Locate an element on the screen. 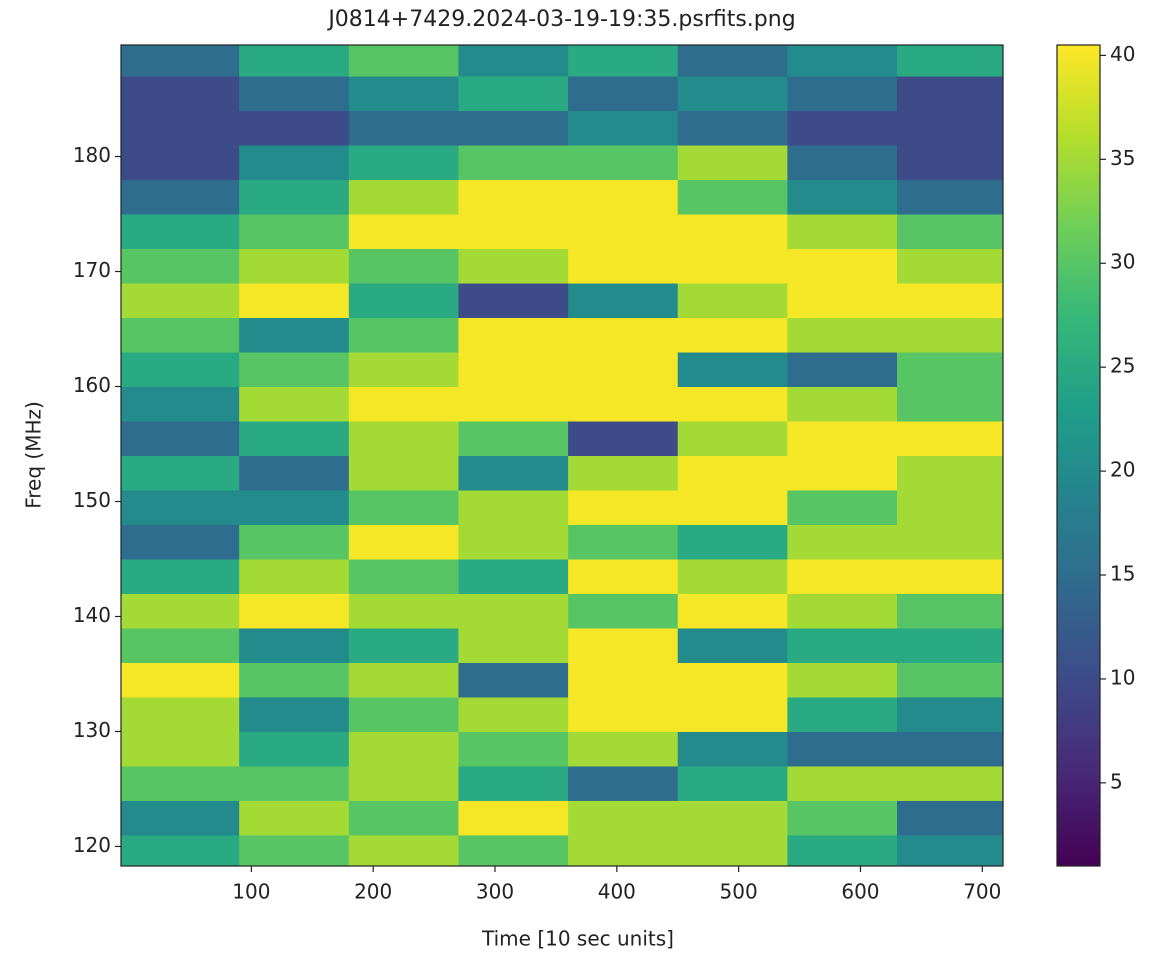 The image size is (1173, 959). y-tick-label: 170 is located at coordinates (92, 270).